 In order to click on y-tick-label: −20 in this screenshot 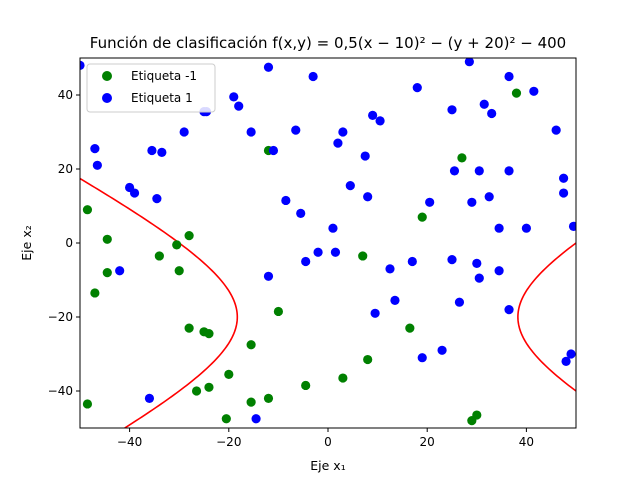, I will do `click(60, 317)`.